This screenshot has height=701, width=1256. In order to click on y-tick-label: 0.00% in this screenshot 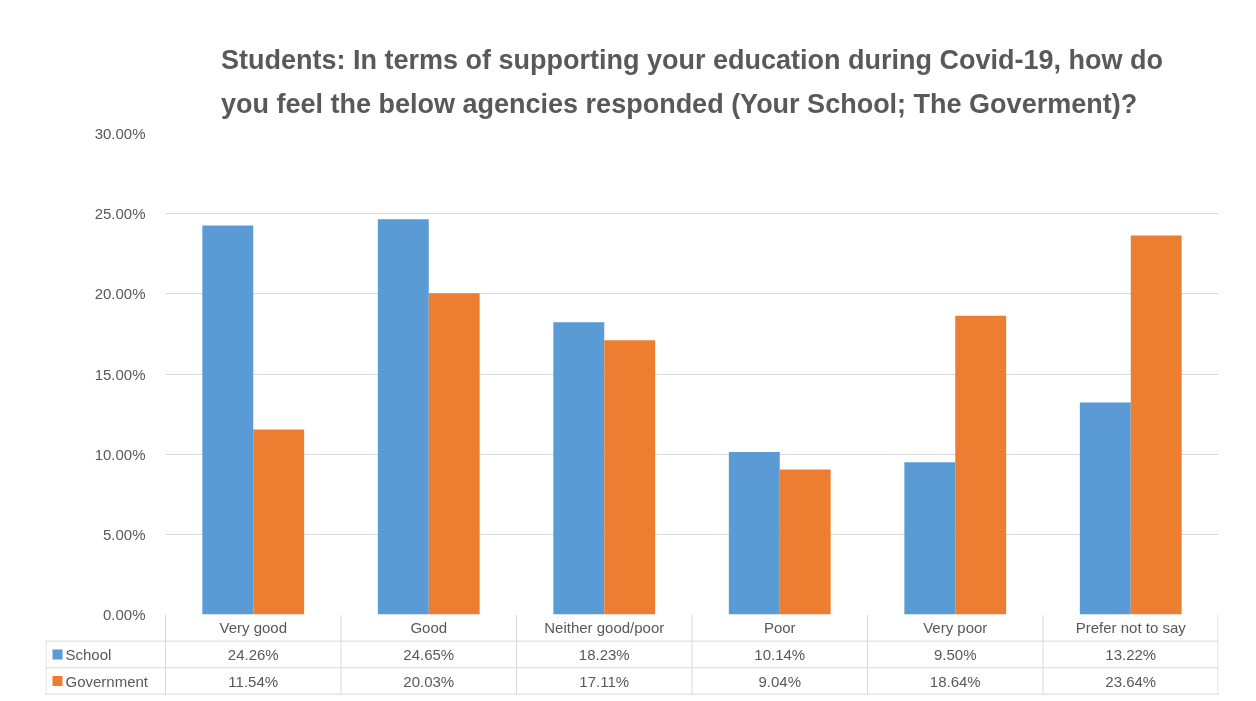, I will do `click(124, 614)`.